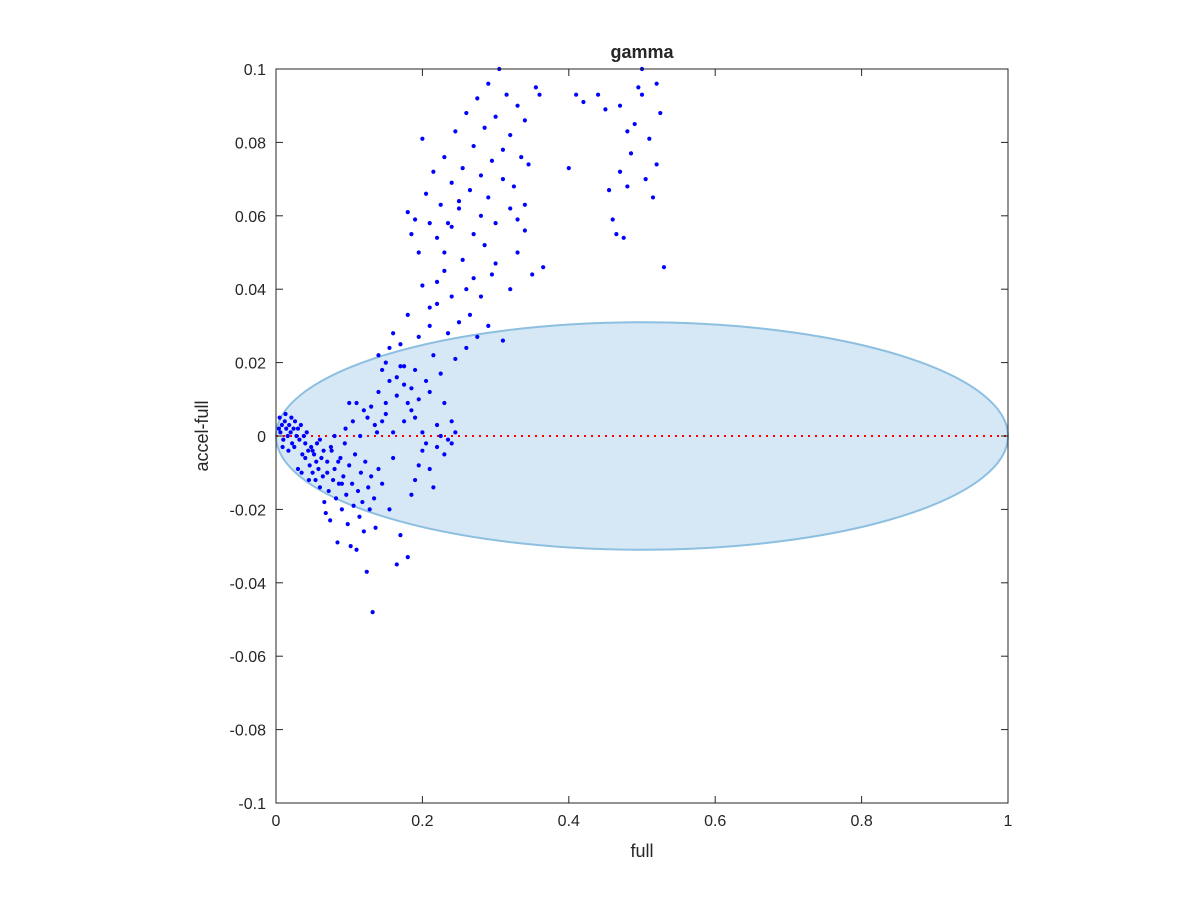 The image size is (1200, 905). Describe the element at coordinates (1008, 821) in the screenshot. I see `x-tick-label: 1` at that location.